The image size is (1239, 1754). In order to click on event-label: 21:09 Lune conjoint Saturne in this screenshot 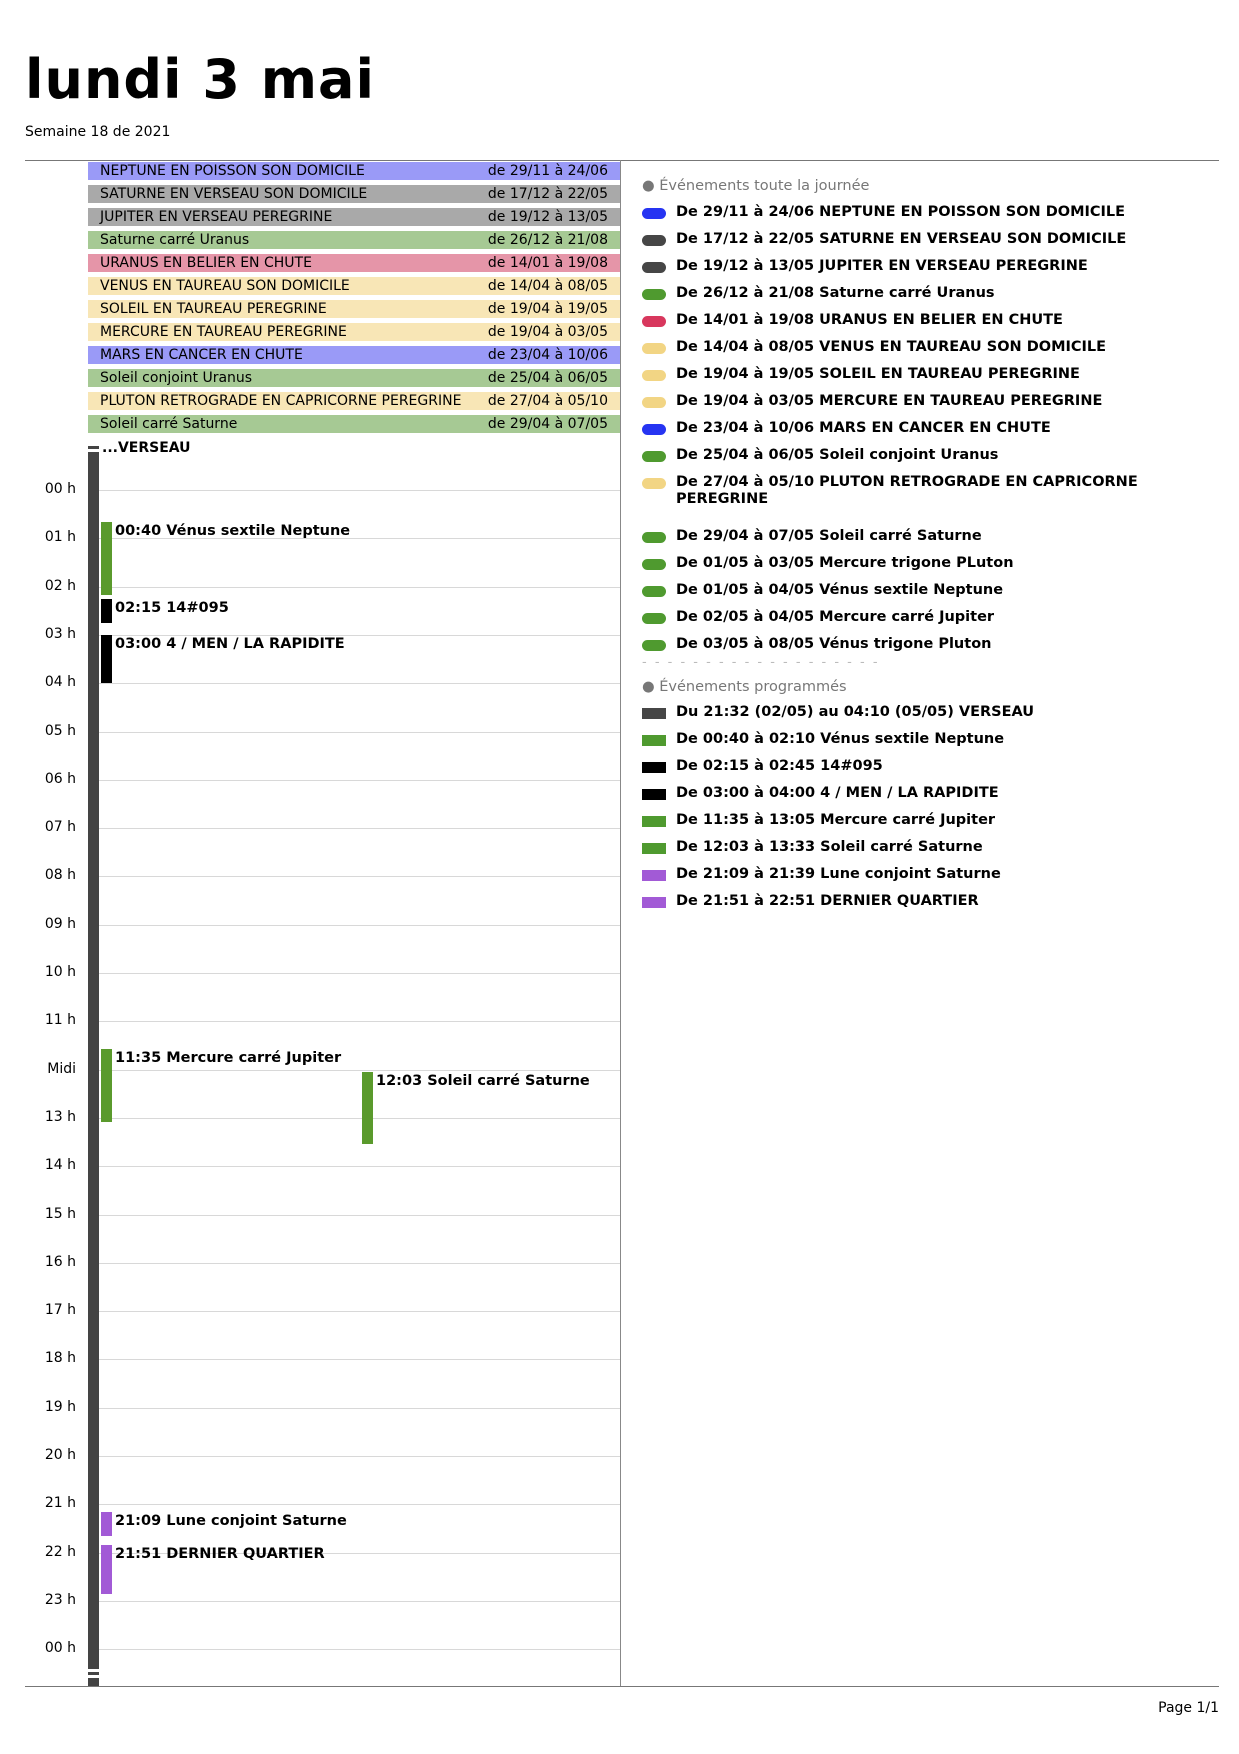, I will do `click(231, 1520)`.